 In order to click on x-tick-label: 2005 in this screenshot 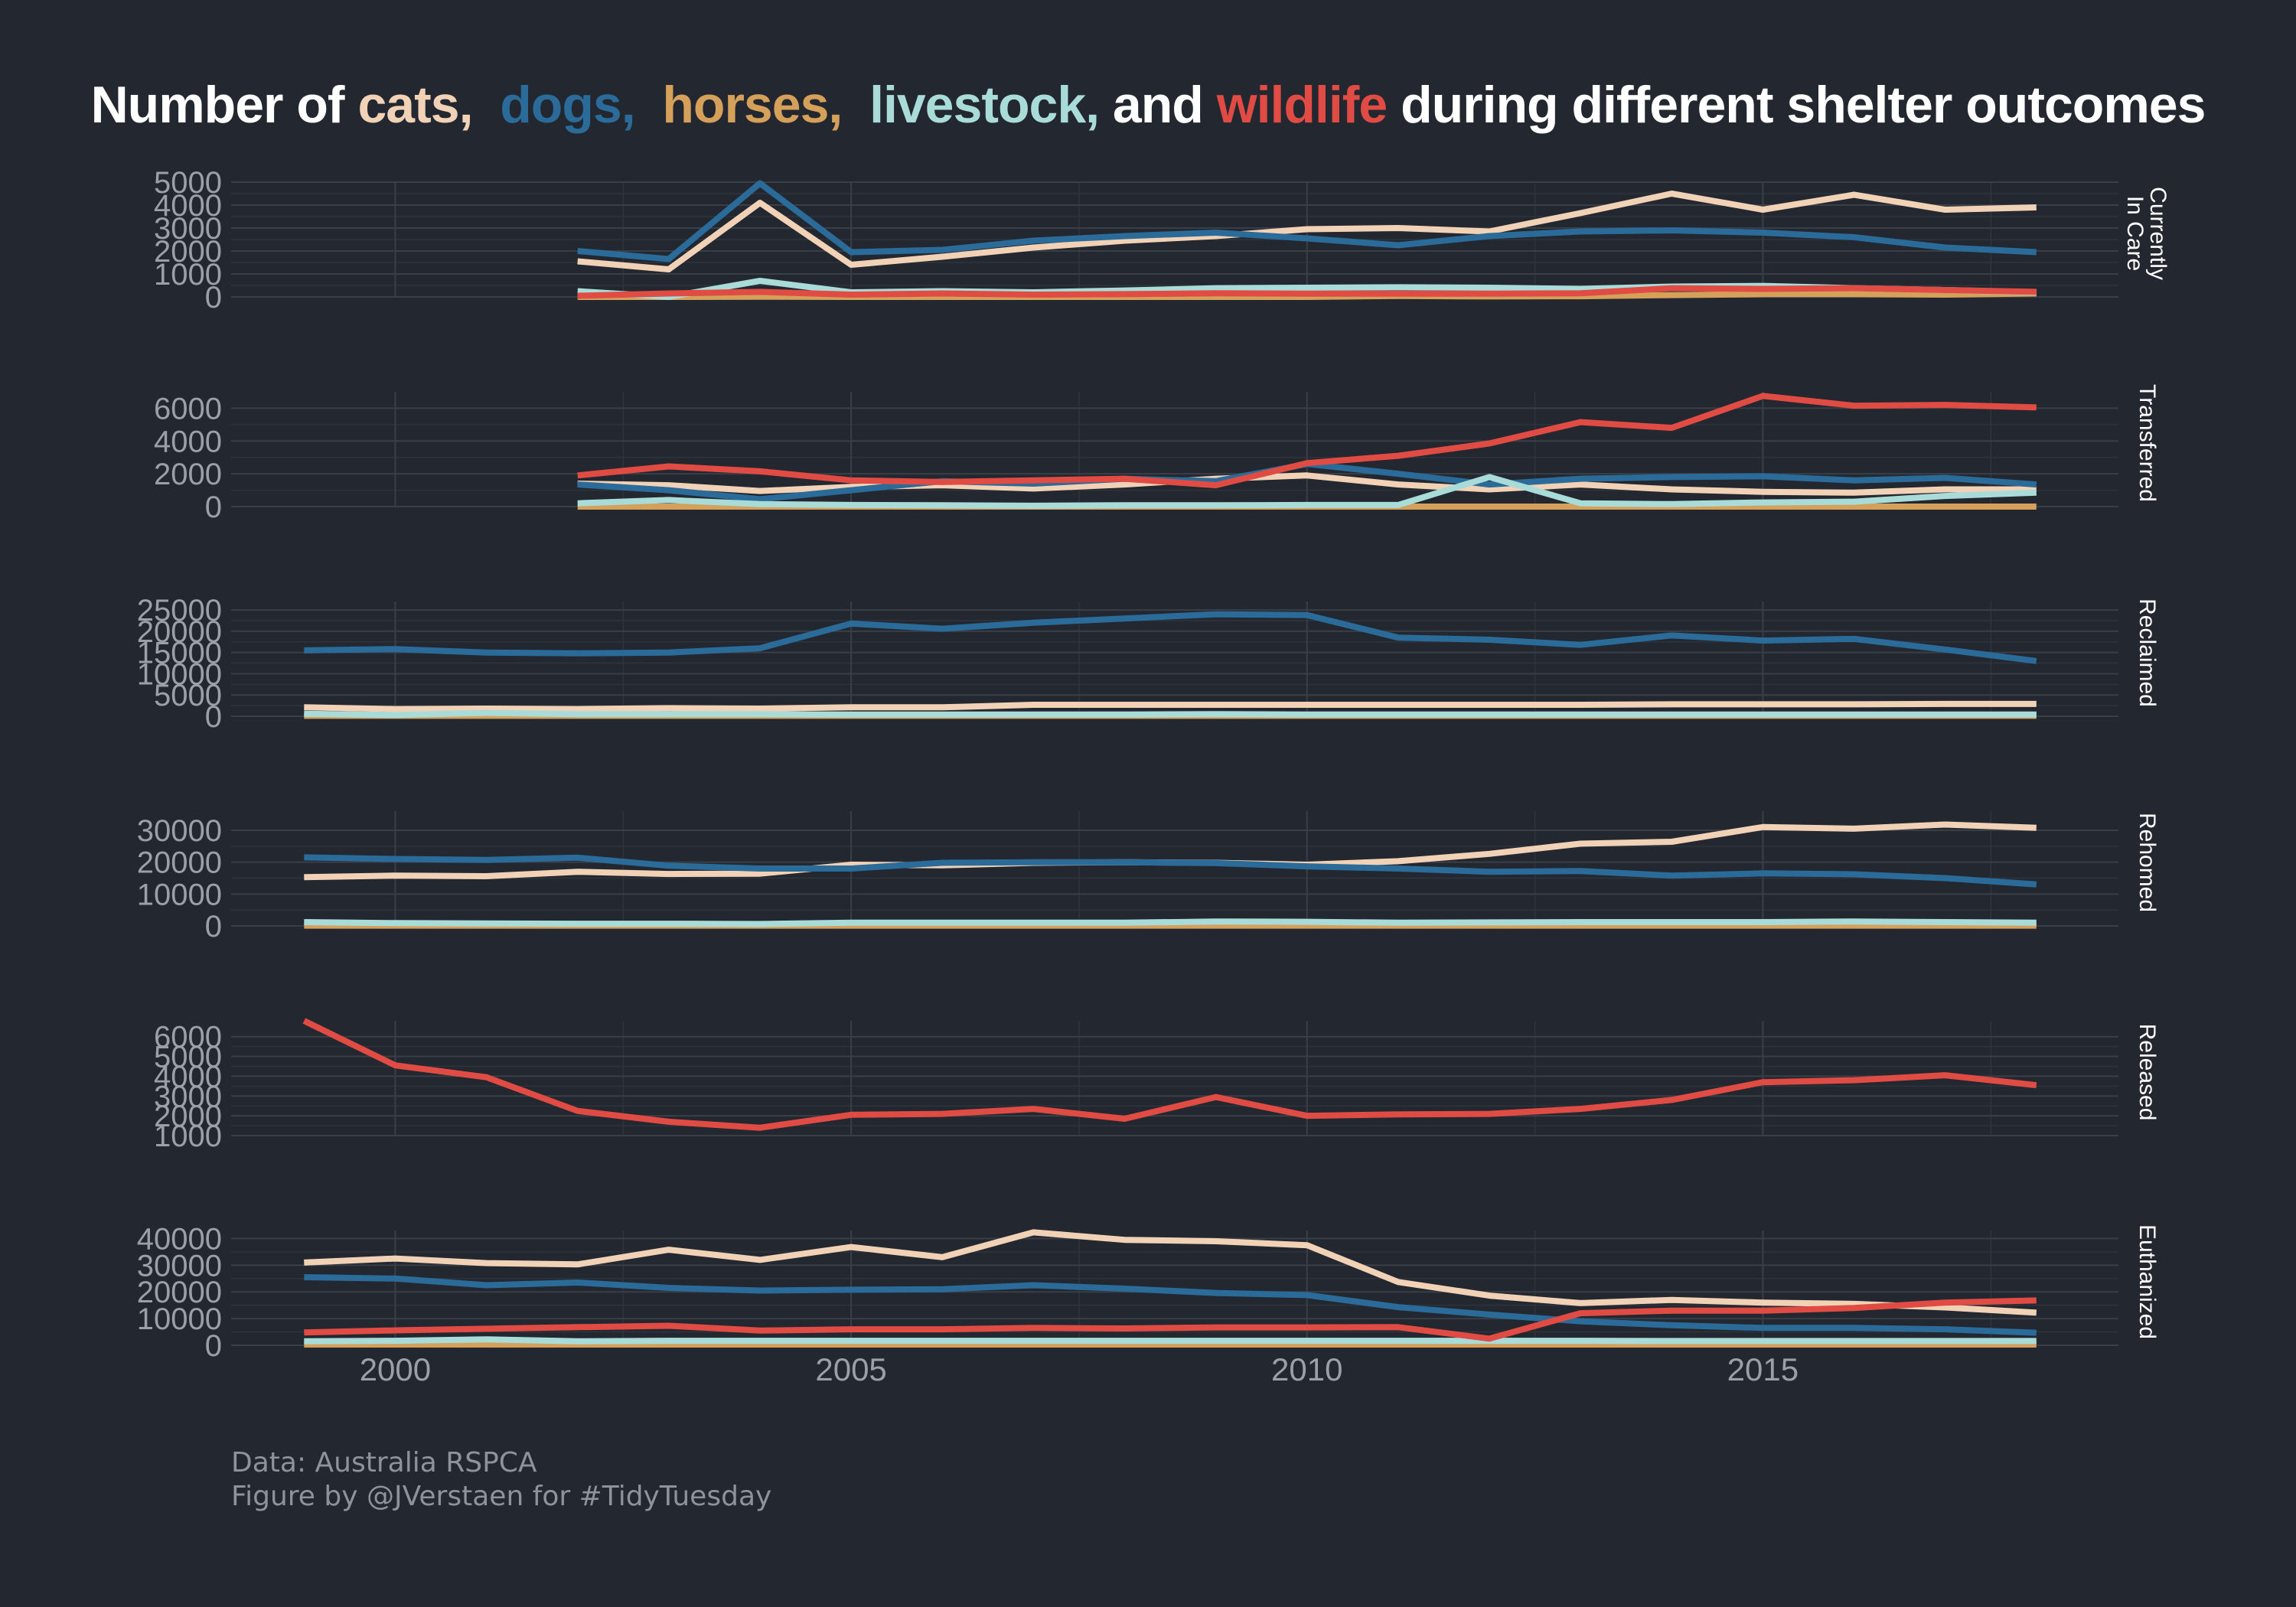, I will do `click(850, 1369)`.